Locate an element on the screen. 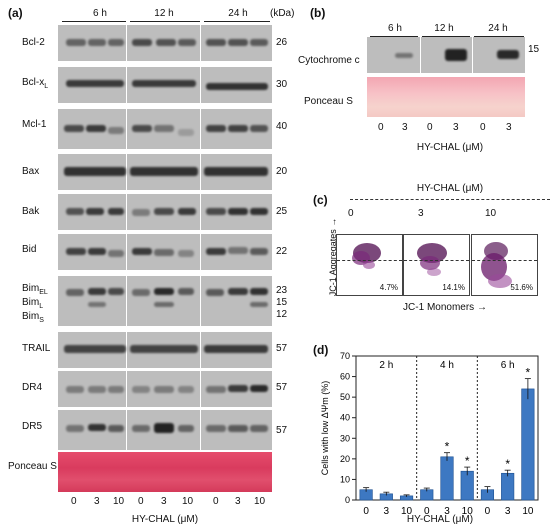  y-tick-label: 10 is located at coordinates (345, 479).